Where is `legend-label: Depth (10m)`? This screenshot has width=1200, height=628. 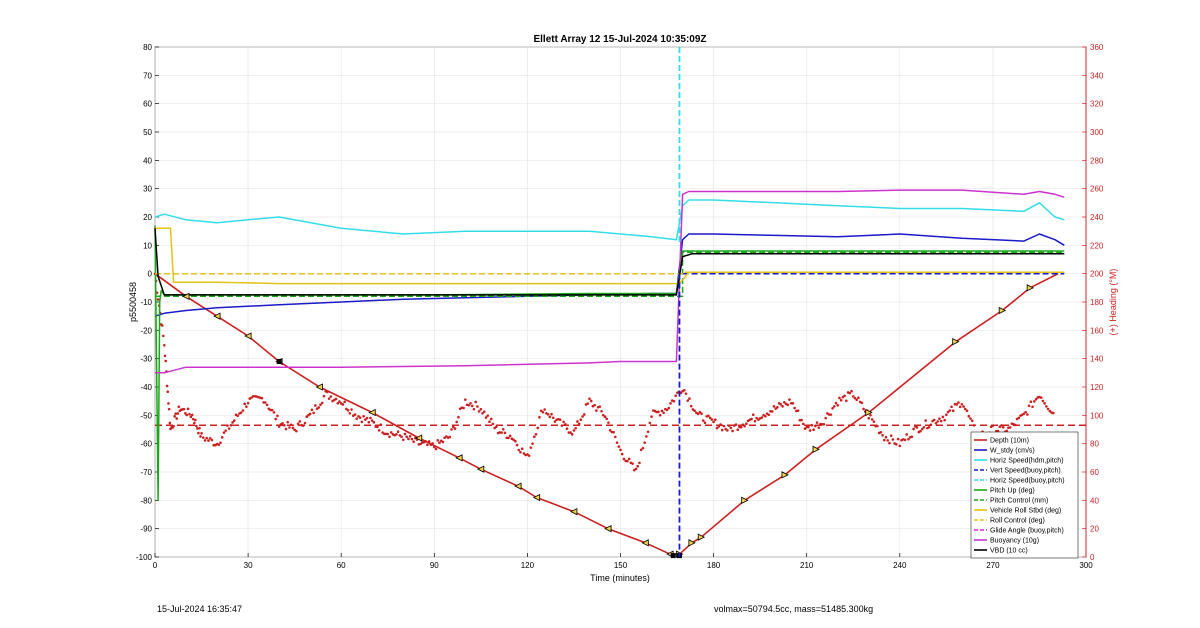 legend-label: Depth (10m) is located at coordinates (1009, 441).